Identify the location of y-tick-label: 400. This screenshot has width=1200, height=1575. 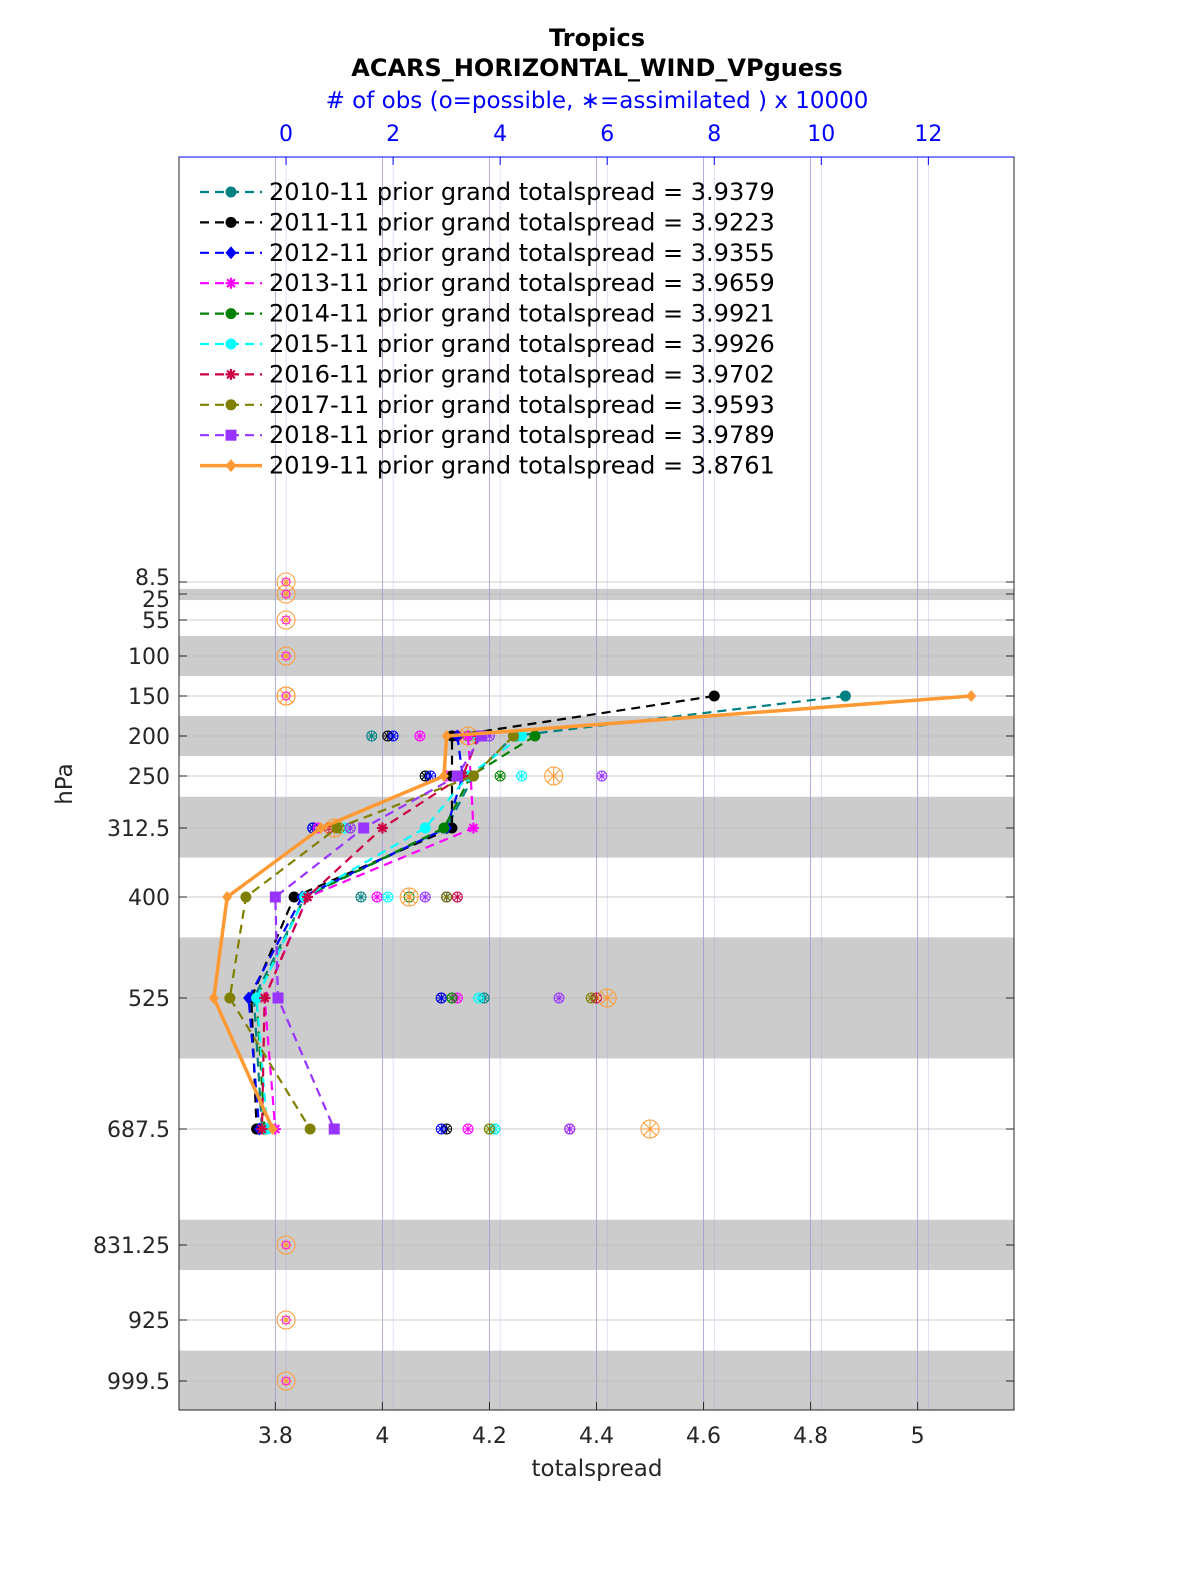
(149, 898).